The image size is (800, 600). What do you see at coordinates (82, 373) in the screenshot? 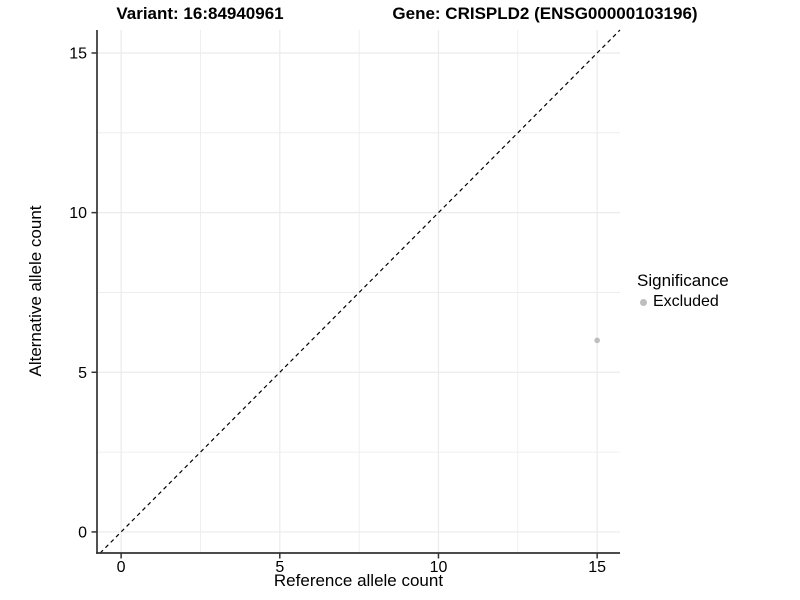
I see `y-tick-label: 5` at bounding box center [82, 373].